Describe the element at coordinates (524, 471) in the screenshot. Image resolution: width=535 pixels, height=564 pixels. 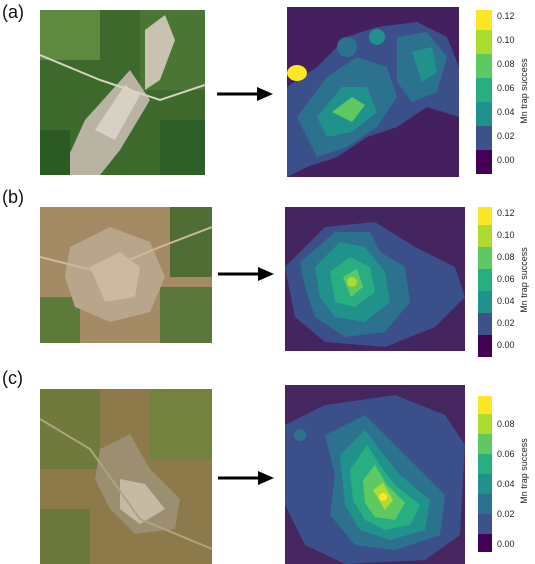
I see `colorbar-c-title: Mn trap success` at that location.